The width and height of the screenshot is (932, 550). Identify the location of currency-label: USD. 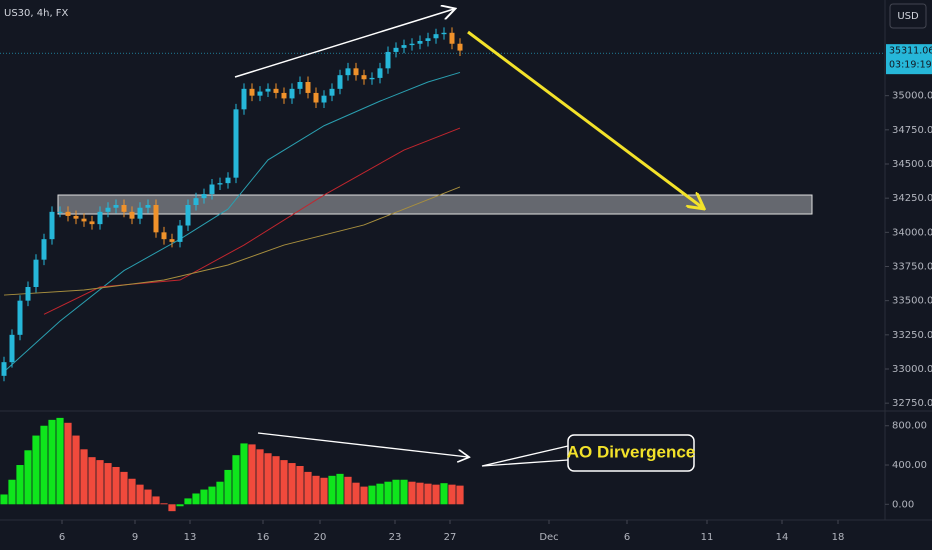
(908, 16).